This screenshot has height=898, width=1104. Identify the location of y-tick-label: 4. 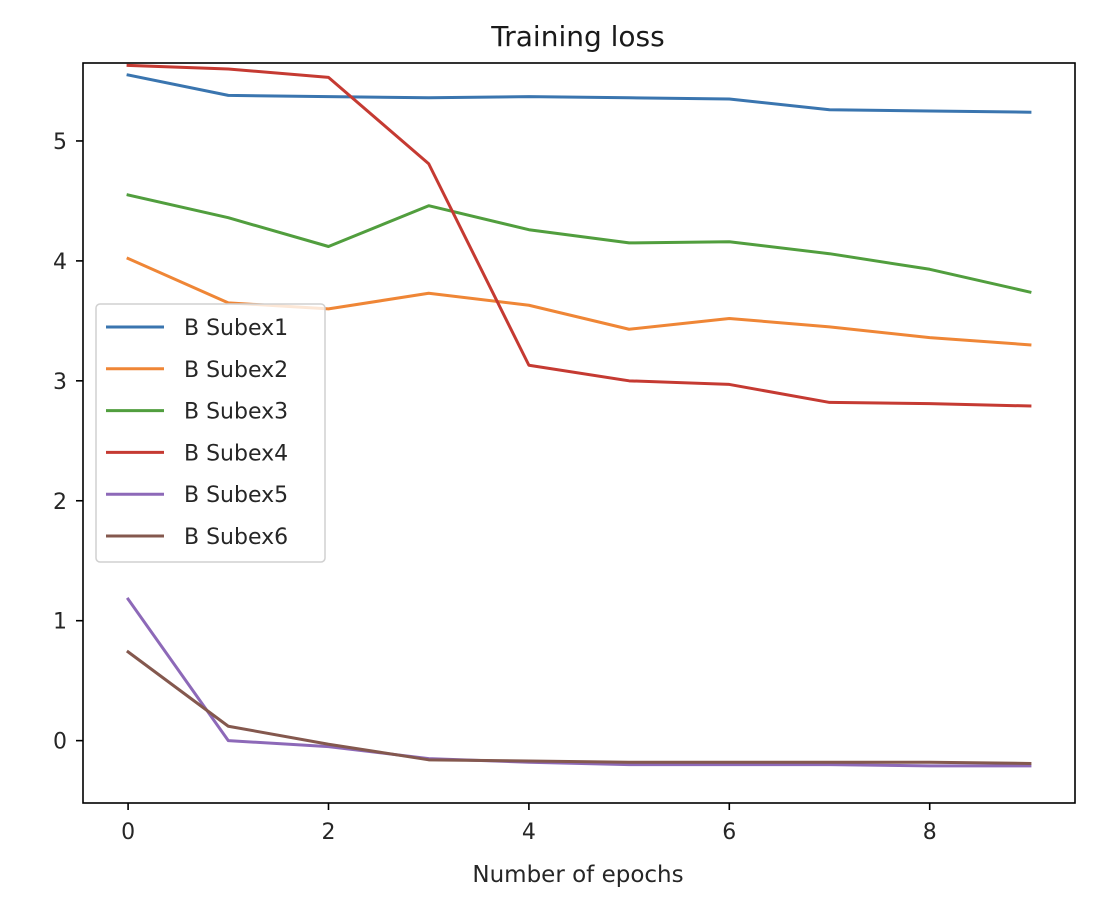
(60, 262).